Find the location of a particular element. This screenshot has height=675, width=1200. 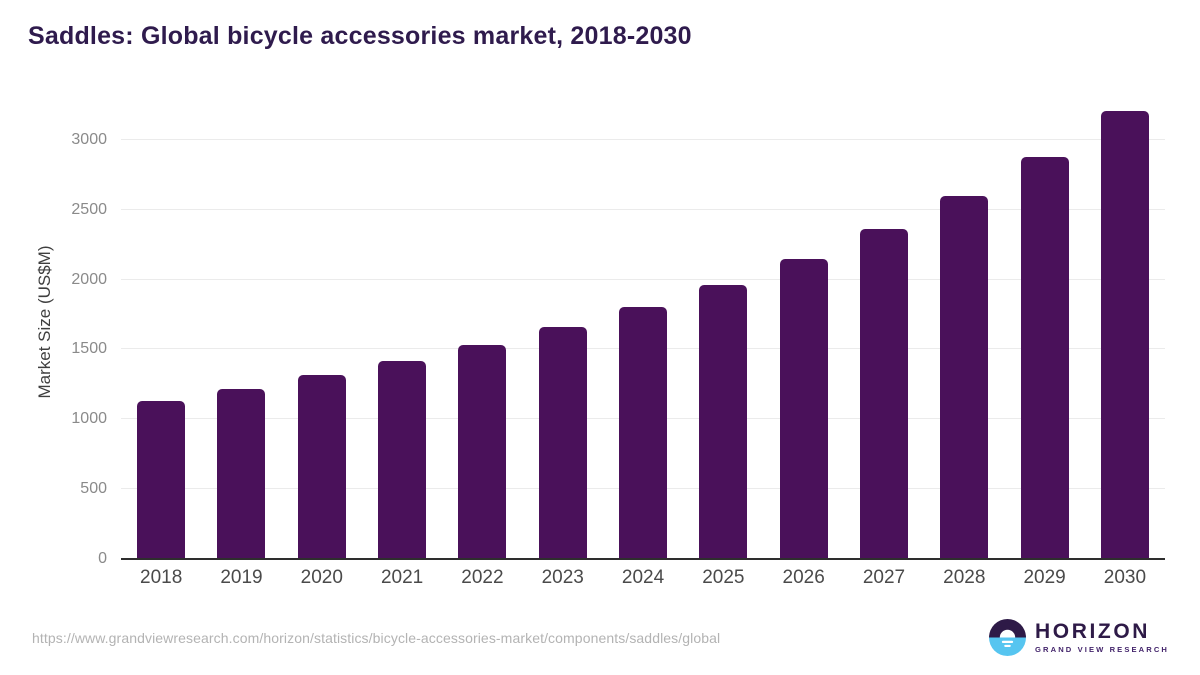

y-tick-label-2500: 2500 is located at coordinates (89, 209).